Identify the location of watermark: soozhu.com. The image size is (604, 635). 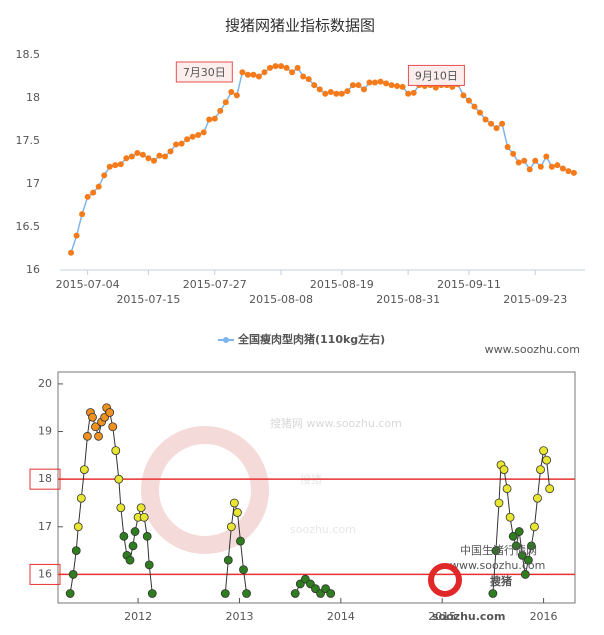
(323, 529).